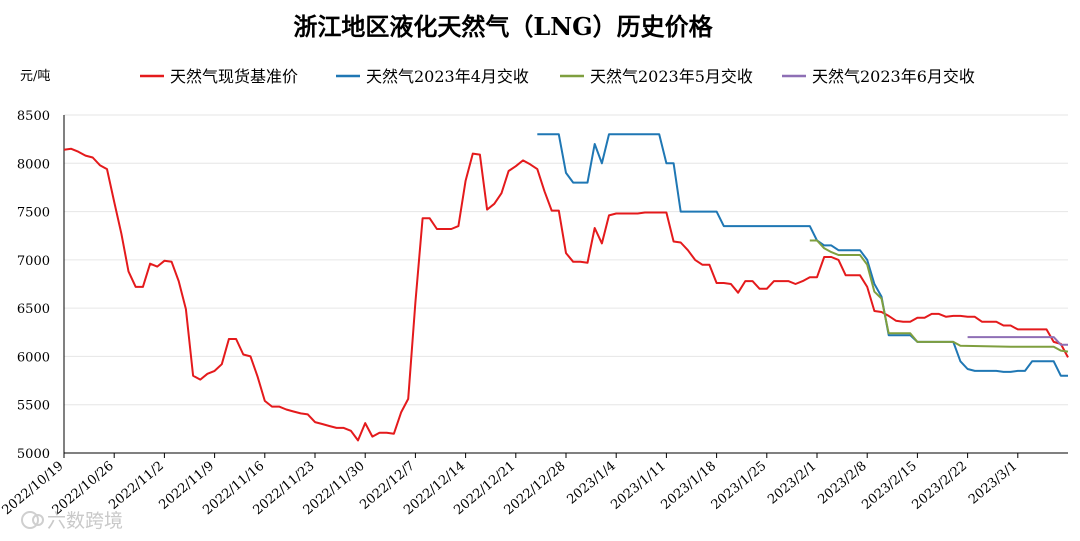 The image size is (1080, 541). I want to click on x-tick-label: 2023/2/15, so click(889, 486).